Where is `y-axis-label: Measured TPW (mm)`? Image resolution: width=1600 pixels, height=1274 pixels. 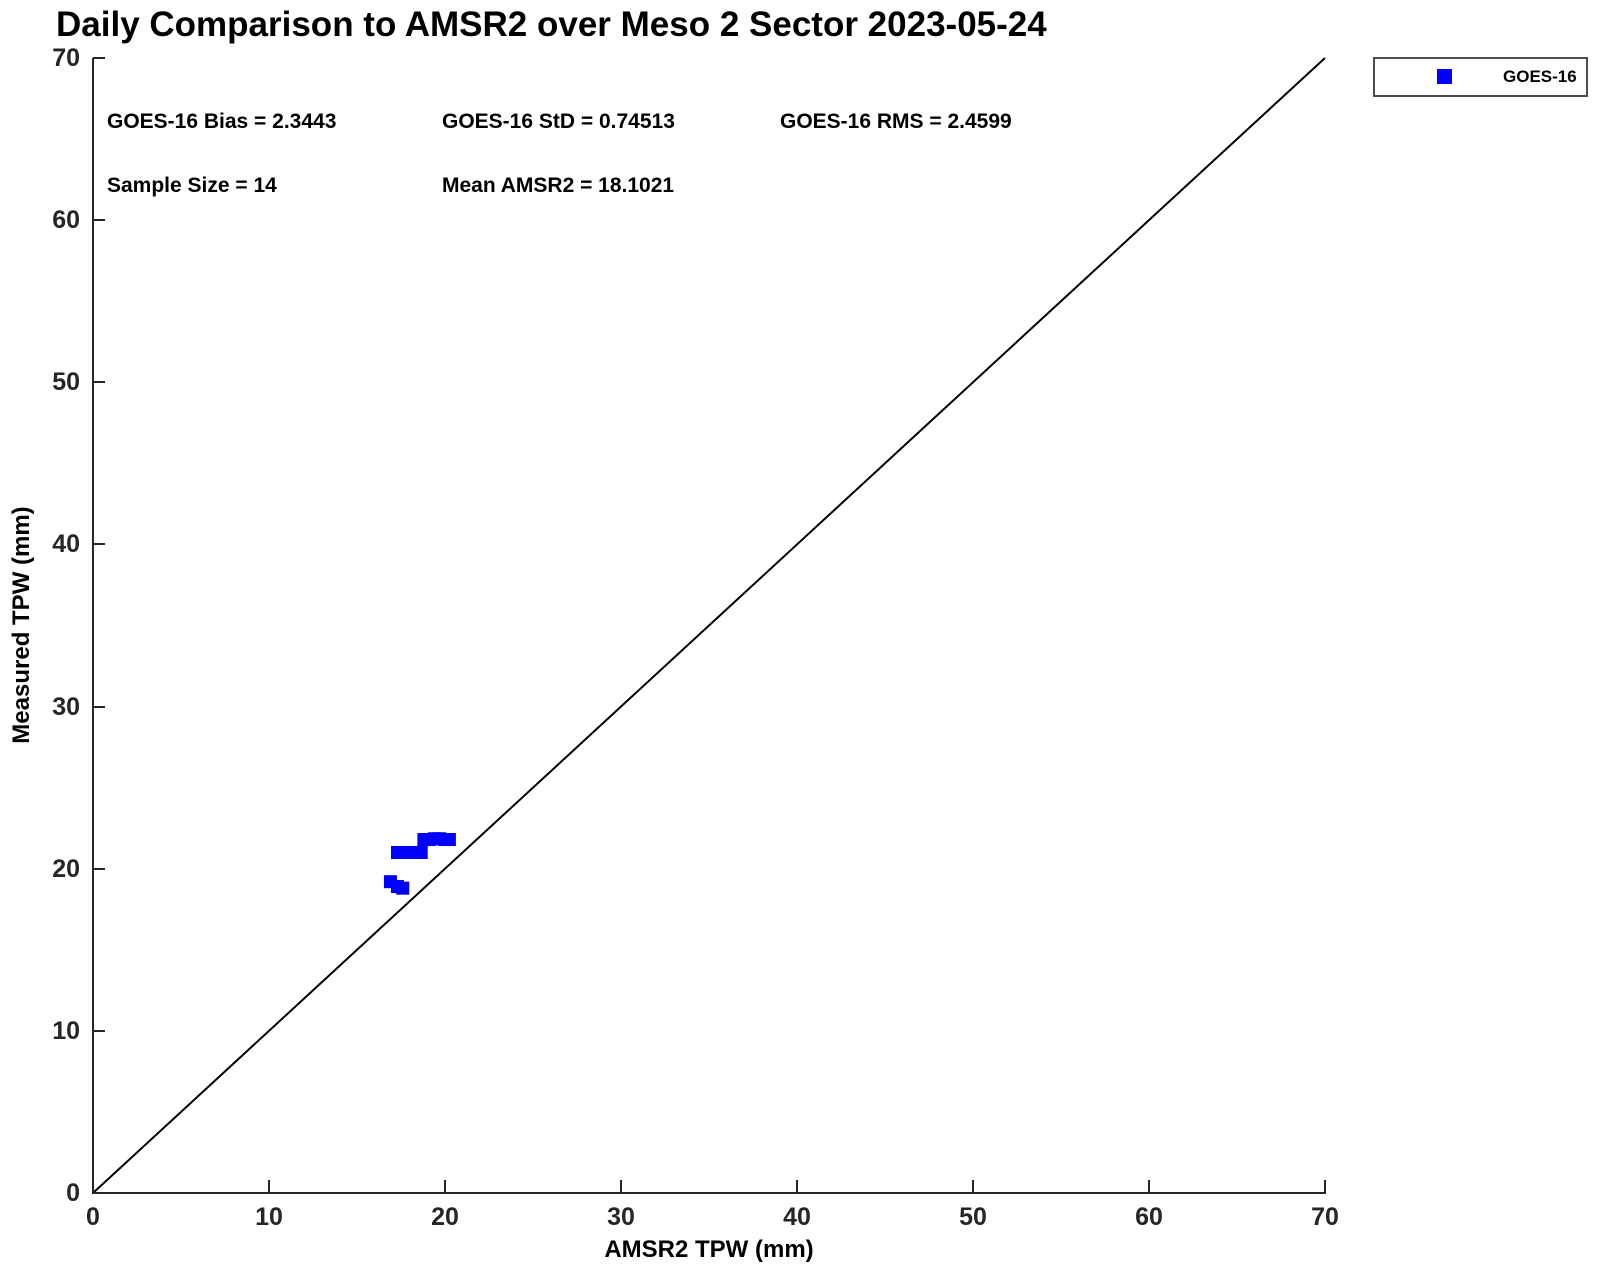
y-axis-label: Measured TPW (mm) is located at coordinates (21, 625).